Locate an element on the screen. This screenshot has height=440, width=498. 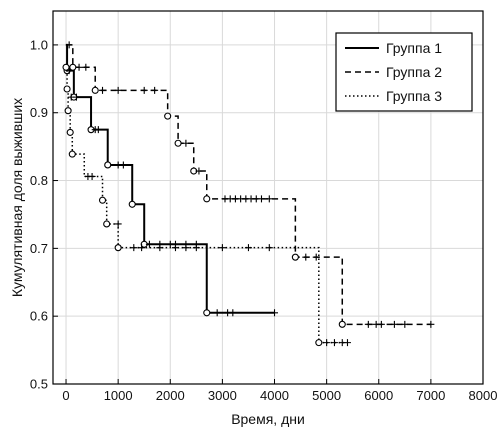
legend-label-group-2: Группа 2 is located at coordinates (414, 72).